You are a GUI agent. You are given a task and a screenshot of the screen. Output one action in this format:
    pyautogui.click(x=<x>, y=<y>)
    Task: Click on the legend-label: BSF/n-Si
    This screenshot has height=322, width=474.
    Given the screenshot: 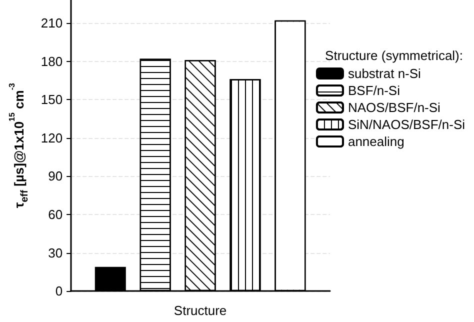 What is the action you would take?
    pyautogui.click(x=374, y=90)
    